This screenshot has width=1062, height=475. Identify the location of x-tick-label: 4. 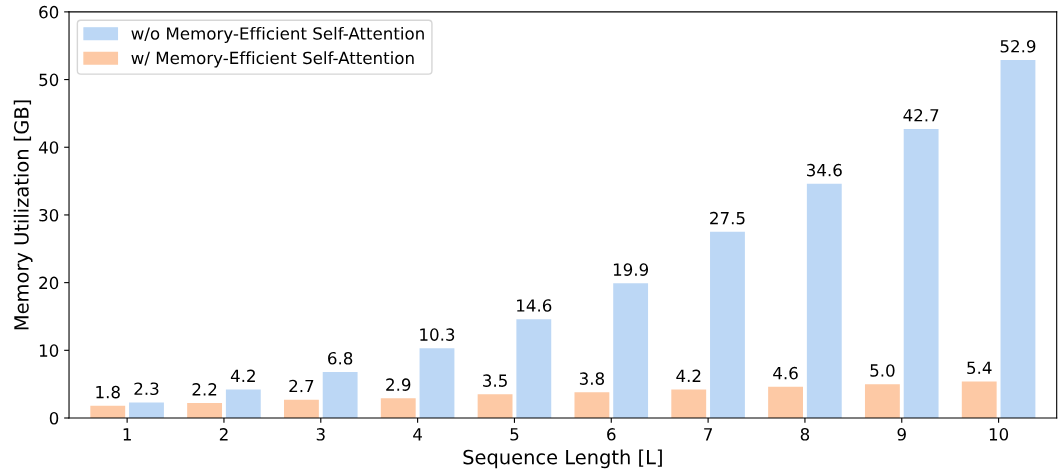
(417, 434).